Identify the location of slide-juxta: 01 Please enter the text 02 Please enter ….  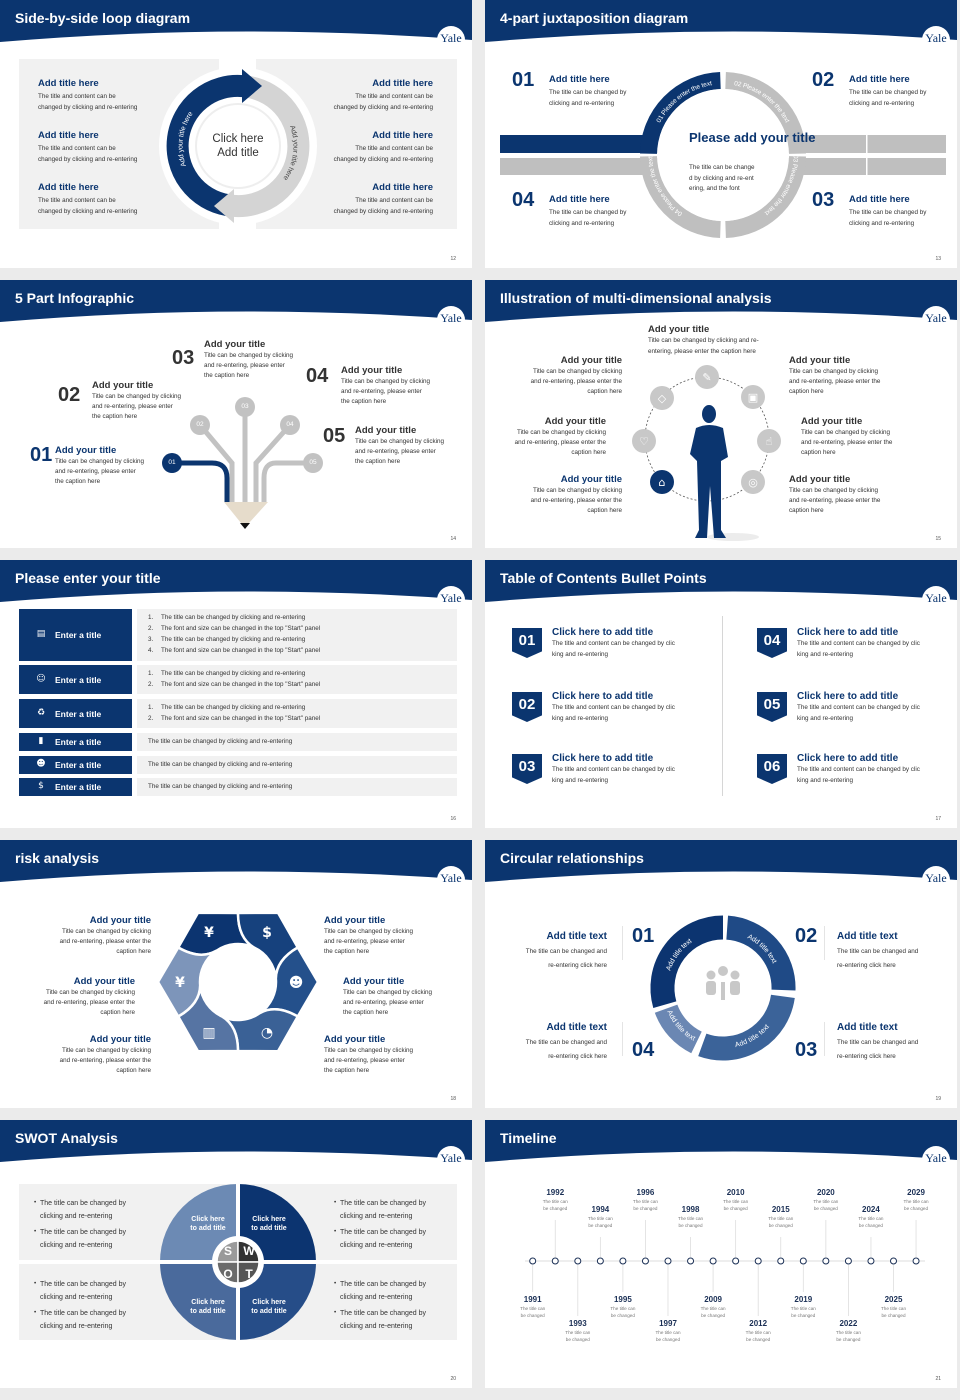
(721, 134).